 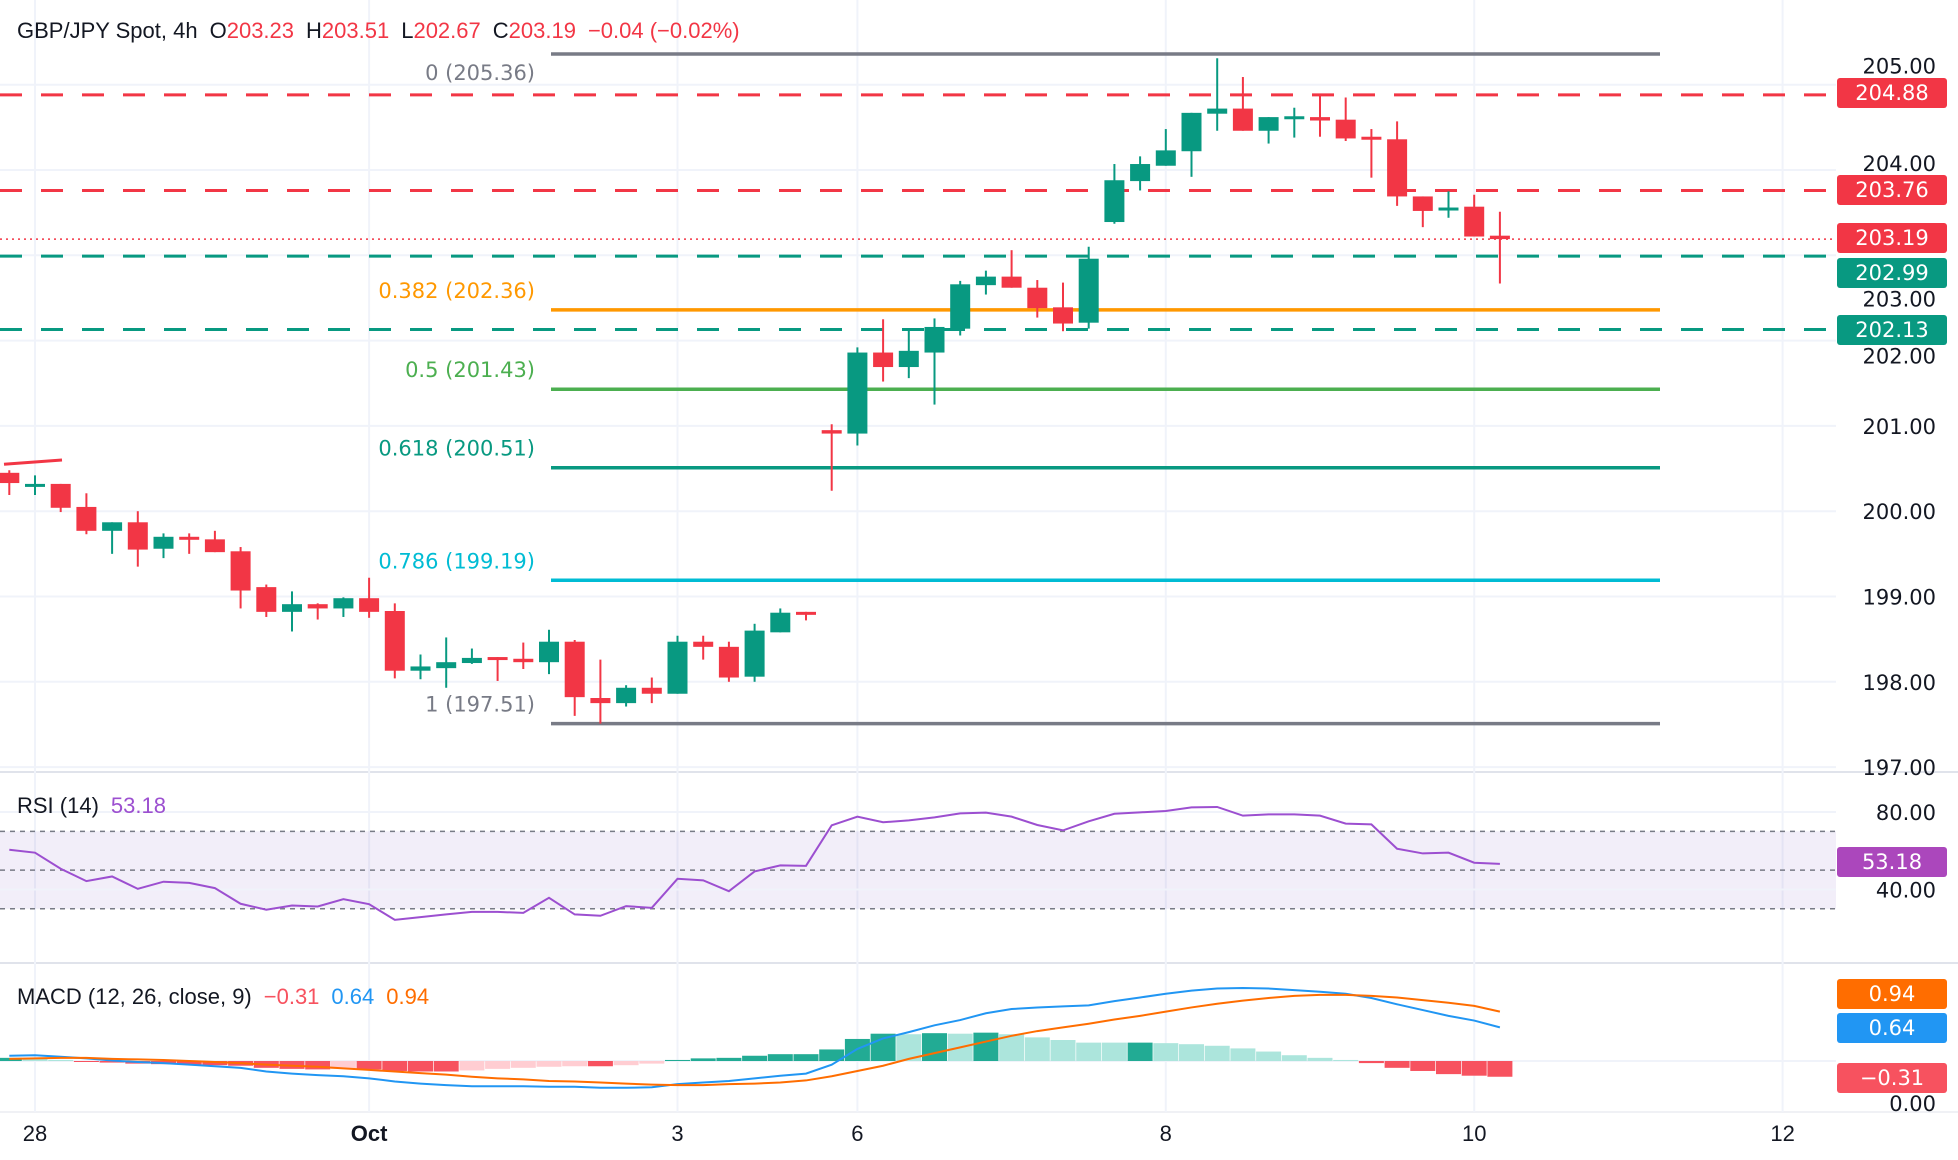 What do you see at coordinates (1899, 683) in the screenshot?
I see `price-tick-label: 198.00` at bounding box center [1899, 683].